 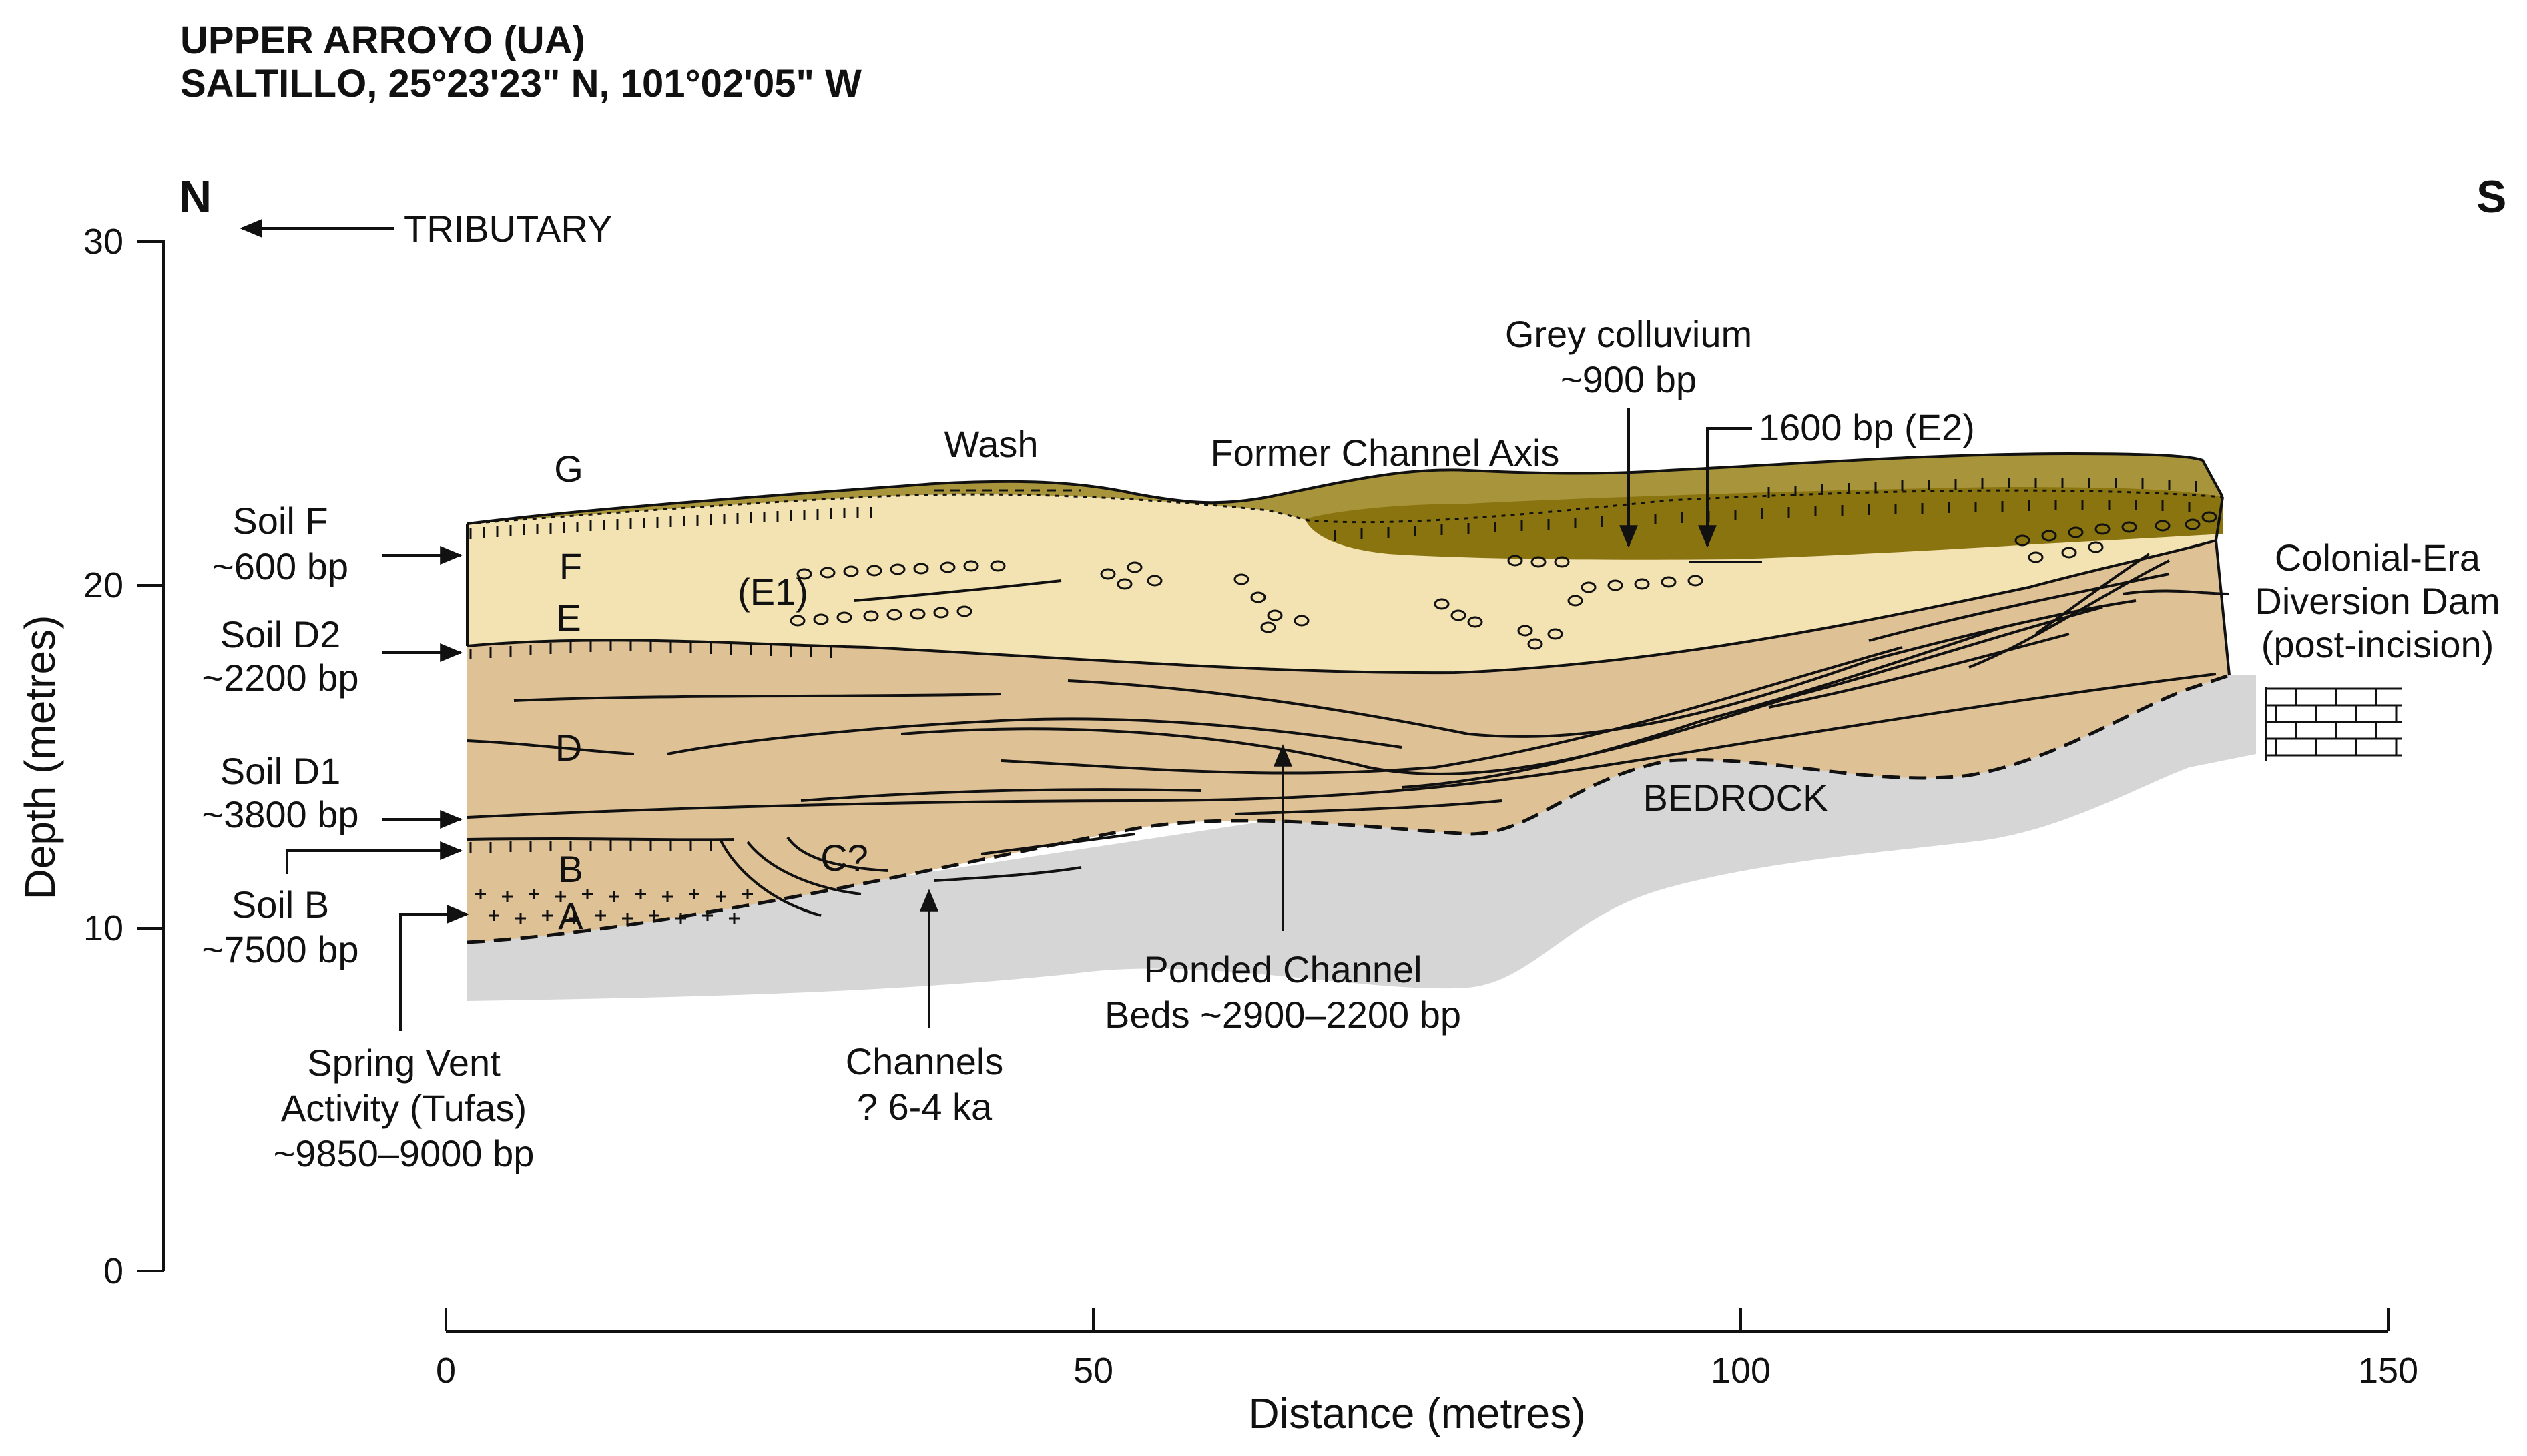 I want to click on unit-e1-label: (E1), so click(x=773, y=592).